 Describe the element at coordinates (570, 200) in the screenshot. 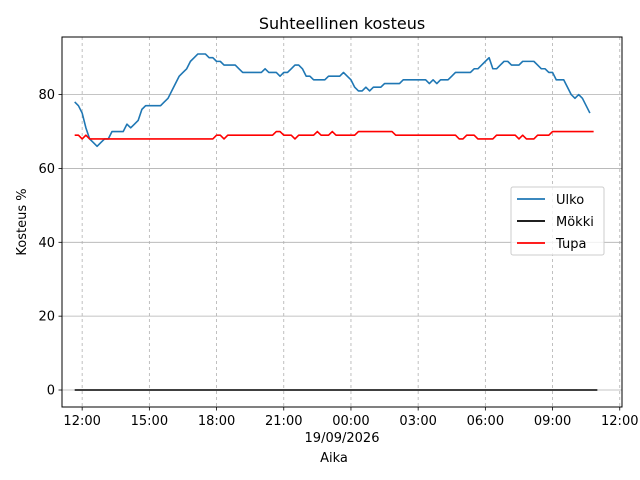

I see `legend-label-0: Ulko` at that location.